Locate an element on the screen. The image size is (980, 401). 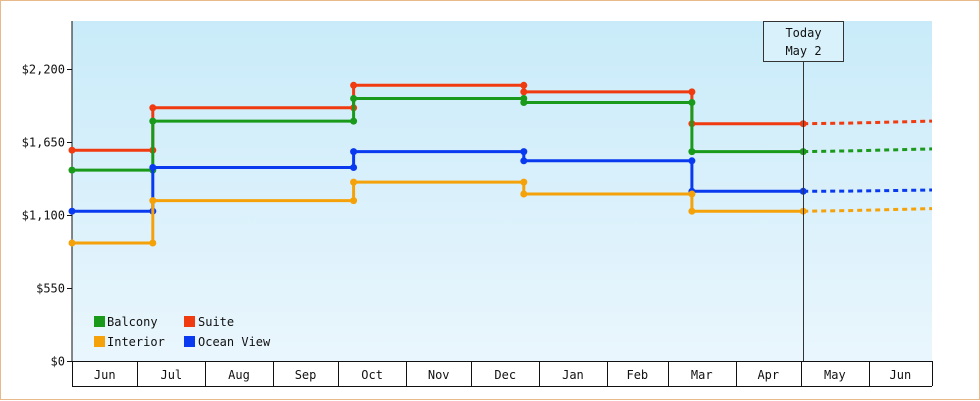
legend-label-suite: Suite is located at coordinates (216, 322).